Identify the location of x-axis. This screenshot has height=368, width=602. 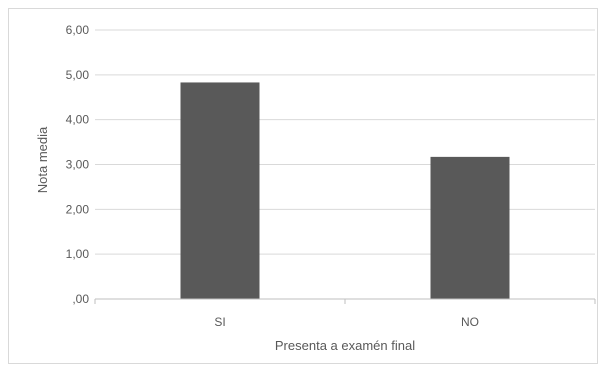
(345, 301).